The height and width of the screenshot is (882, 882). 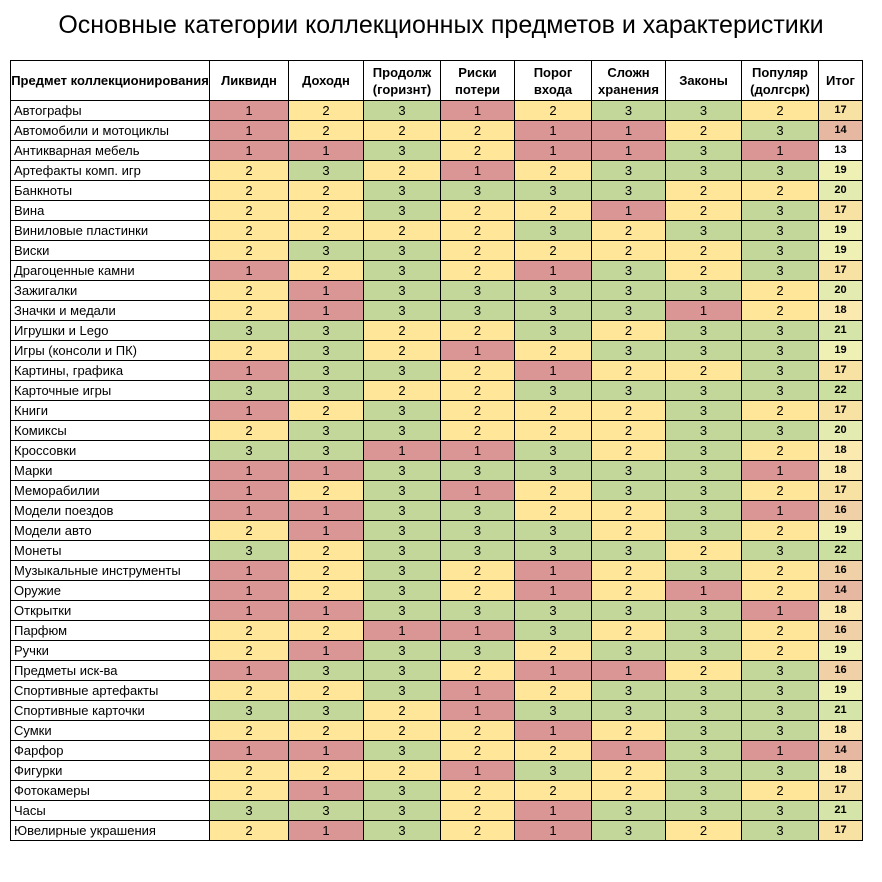 I want to click on row-item-name: Комиксы, so click(x=110, y=430).